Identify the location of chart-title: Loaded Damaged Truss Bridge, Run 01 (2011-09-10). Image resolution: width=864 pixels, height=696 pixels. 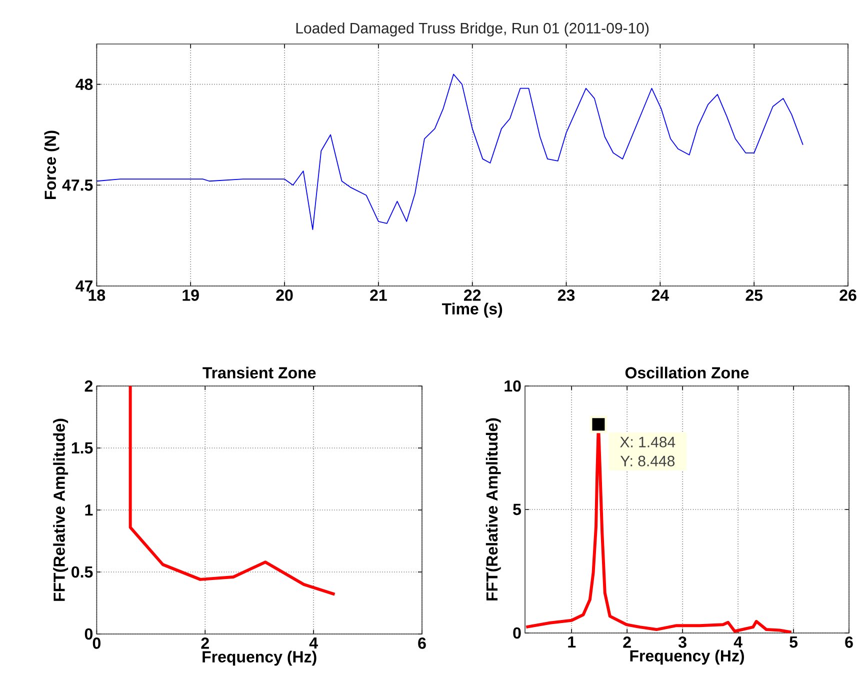
(472, 29).